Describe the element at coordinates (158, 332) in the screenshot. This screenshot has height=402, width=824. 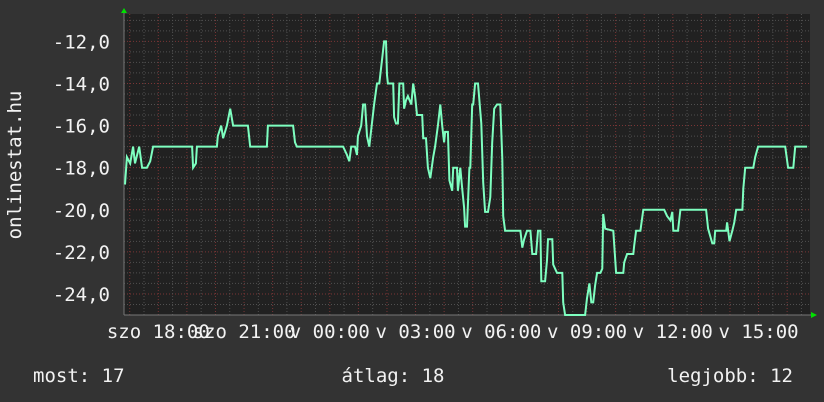
I see `x-tick-label: szo 18:00` at that location.